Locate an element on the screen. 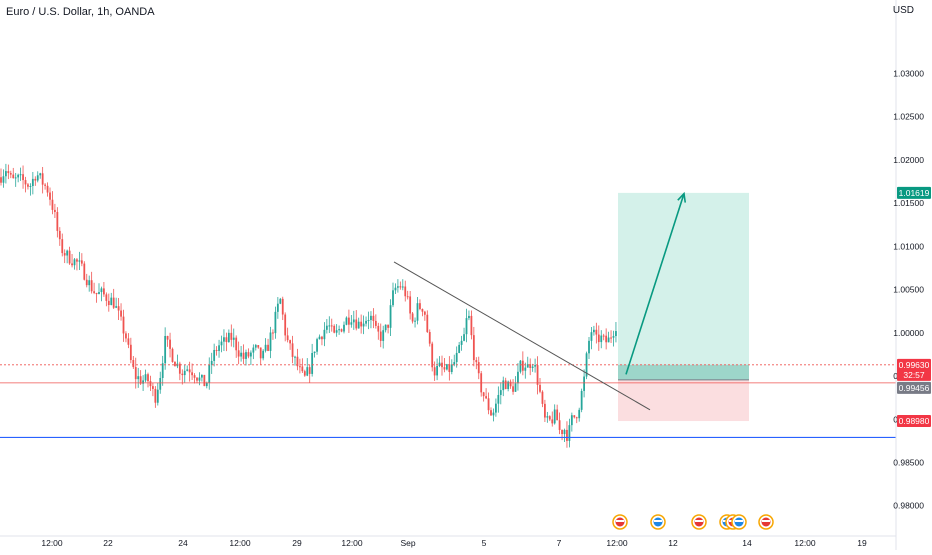  event-stripe is located at coordinates (699, 521).